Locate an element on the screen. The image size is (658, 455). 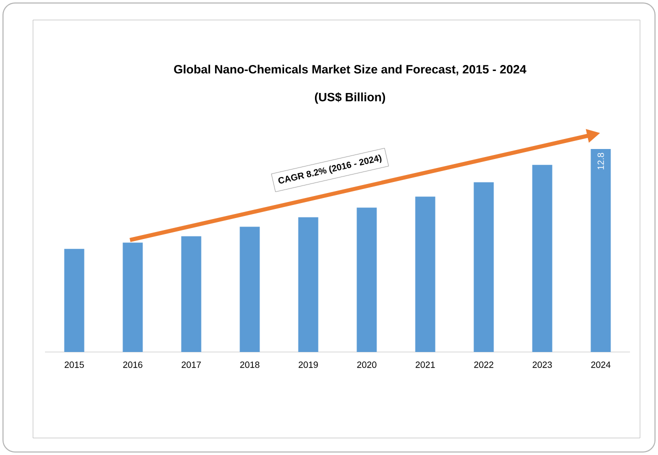
x-tick-label: 2015 is located at coordinates (74, 365).